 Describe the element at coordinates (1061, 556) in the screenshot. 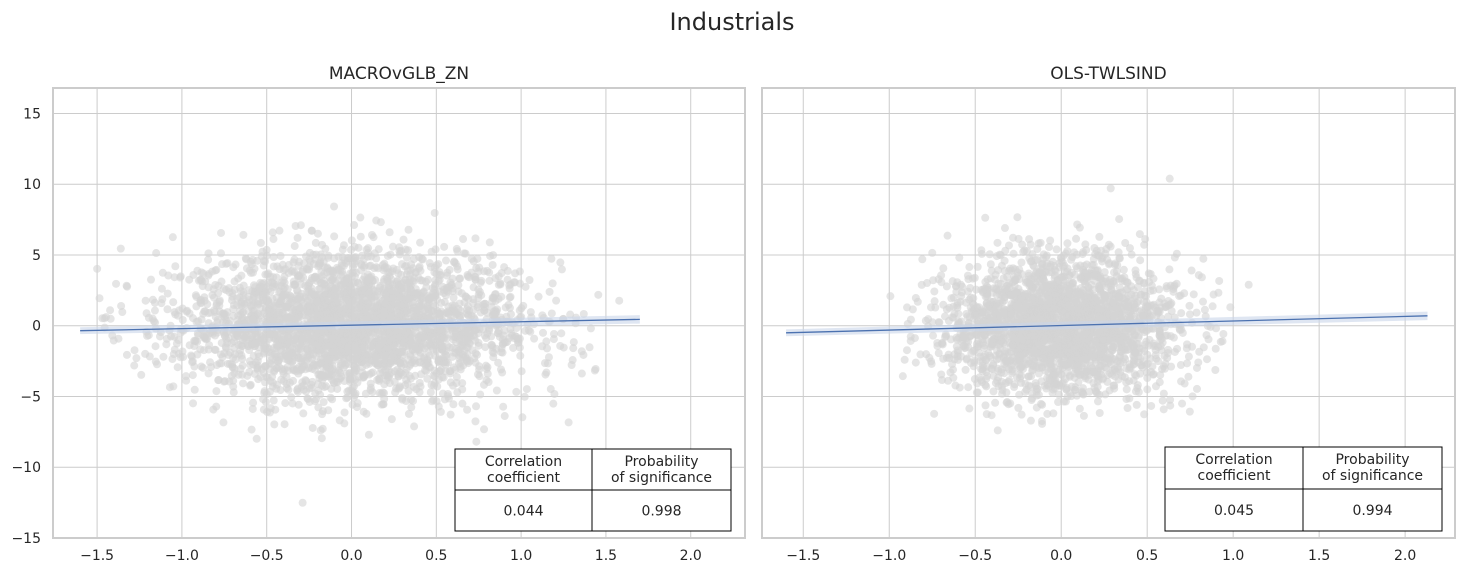

I see `x-tick-label: 0.0` at that location.